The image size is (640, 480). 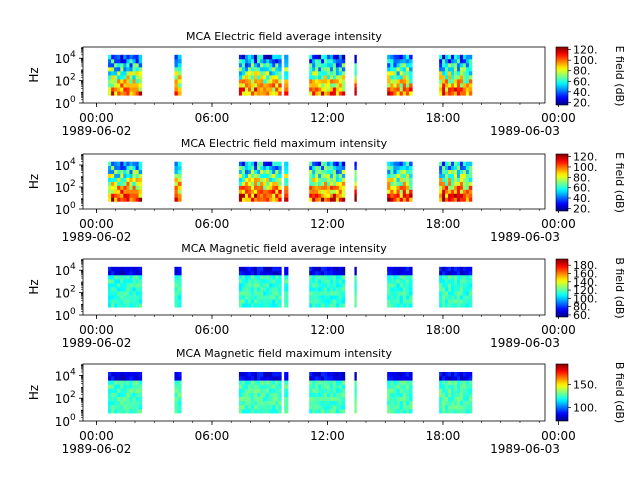 I want to click on chart-title: MCA Electric field maximum intensity, so click(x=284, y=143).